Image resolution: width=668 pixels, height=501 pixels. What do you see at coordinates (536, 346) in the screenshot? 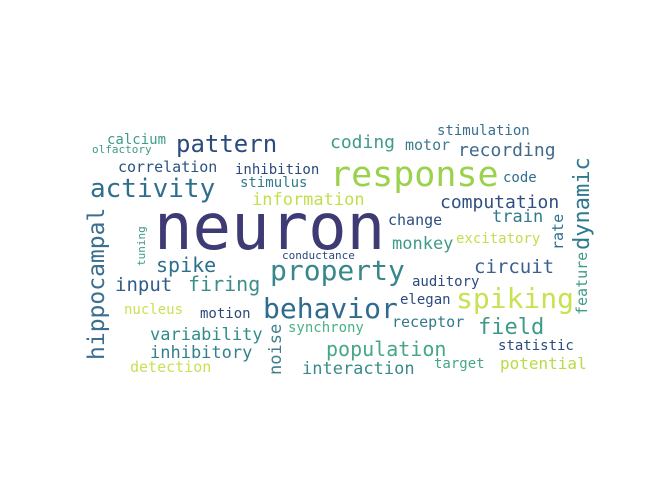
I see `word-statistic: statistic` at bounding box center [536, 346].